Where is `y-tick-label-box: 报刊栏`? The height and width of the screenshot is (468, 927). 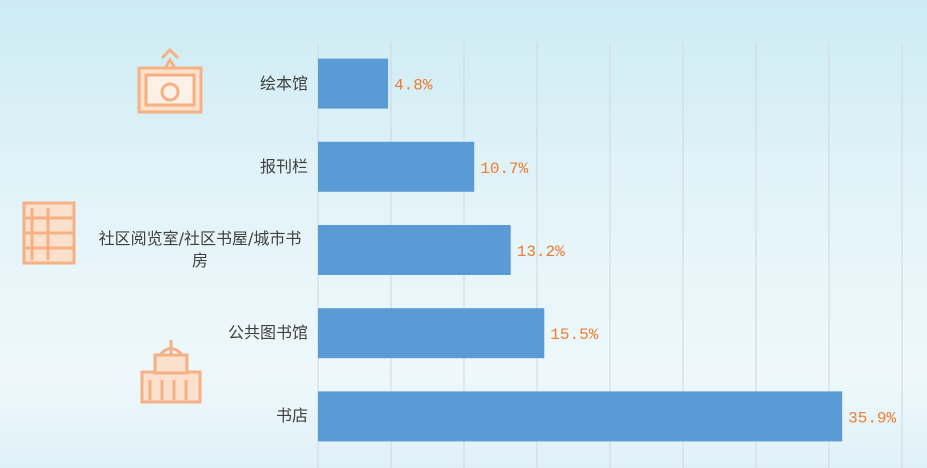 y-tick-label-box: 报刊栏 is located at coordinates (284, 167).